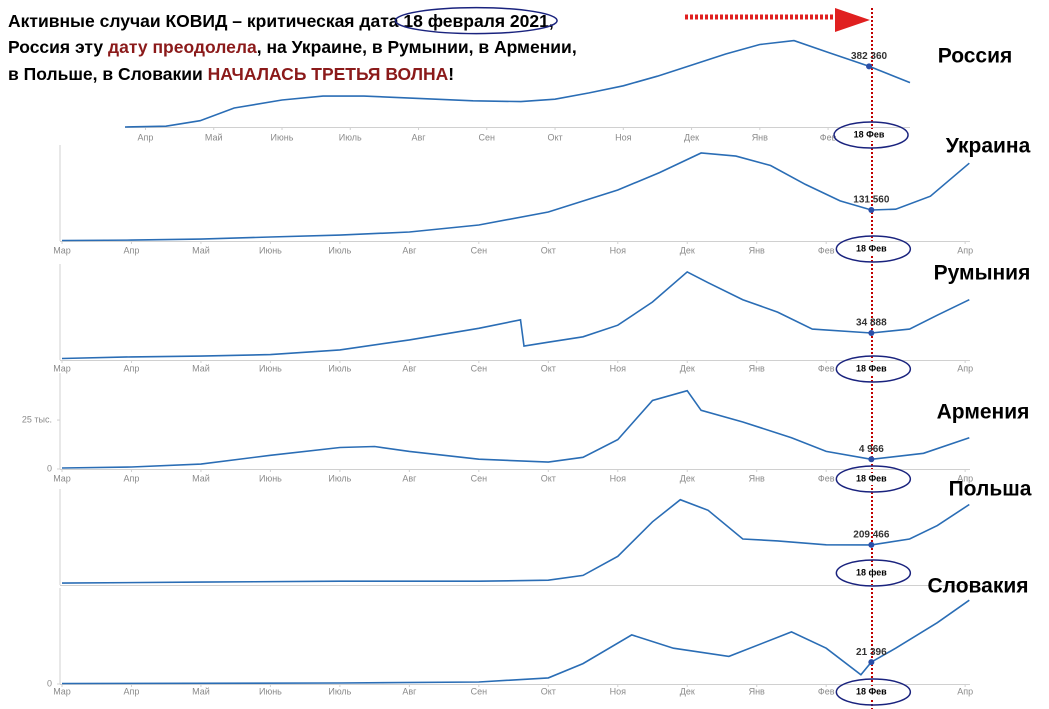  Describe the element at coordinates (205, 21) in the screenshot. I see `title-part: Активные случаи КОВИД – критическая дата` at that location.